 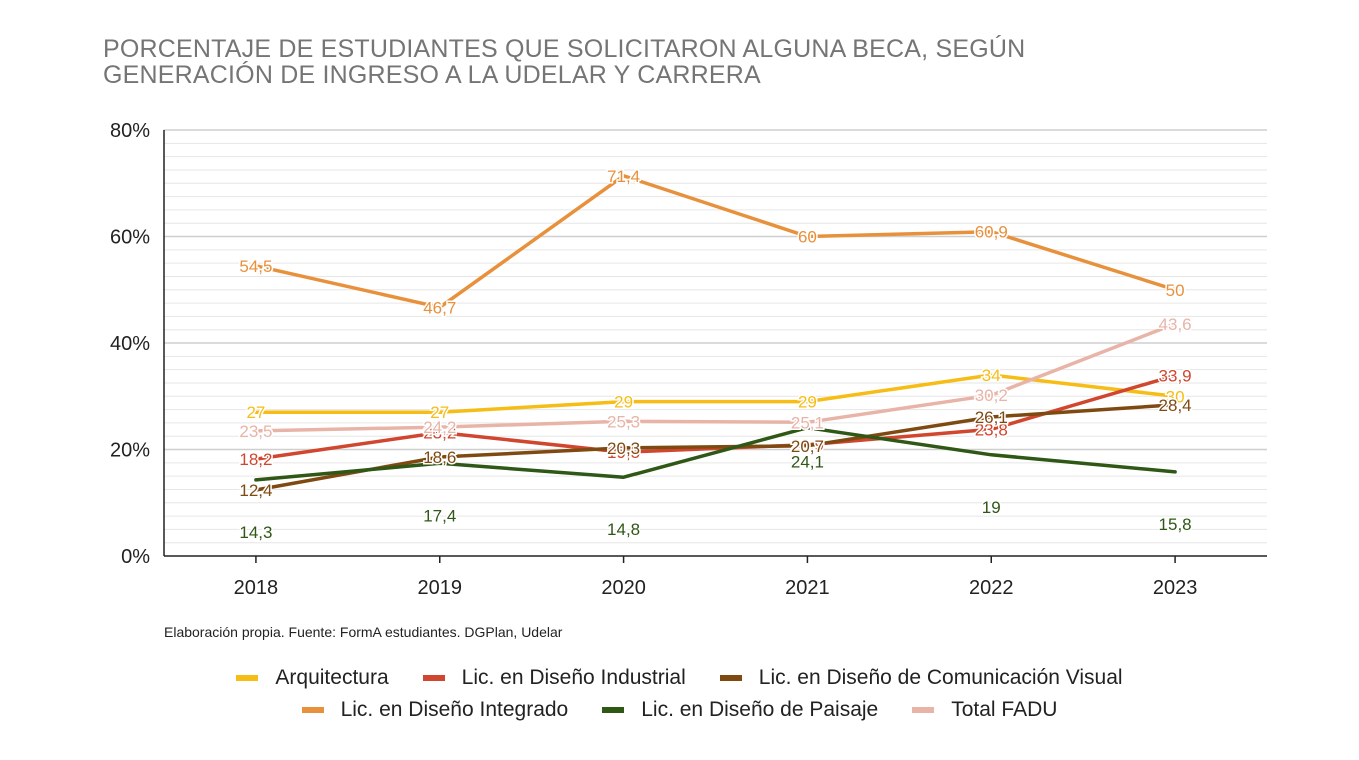 I want to click on data-label: 20,7, so click(x=807, y=446).